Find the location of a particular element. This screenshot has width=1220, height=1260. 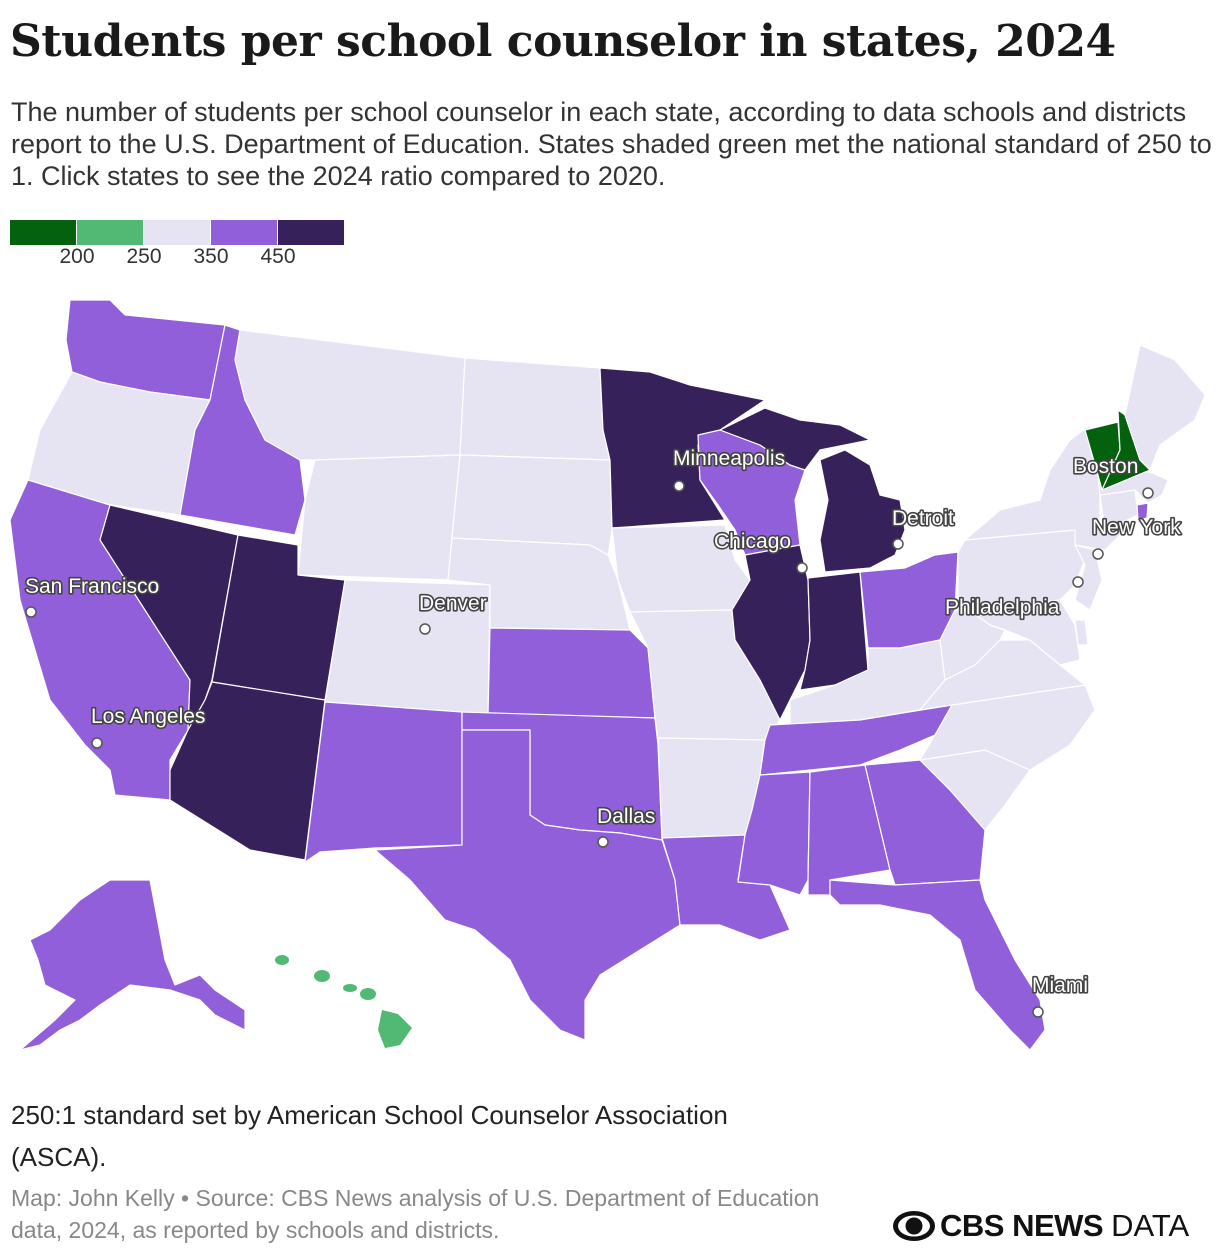

state-north-dakota is located at coordinates (535, 409).